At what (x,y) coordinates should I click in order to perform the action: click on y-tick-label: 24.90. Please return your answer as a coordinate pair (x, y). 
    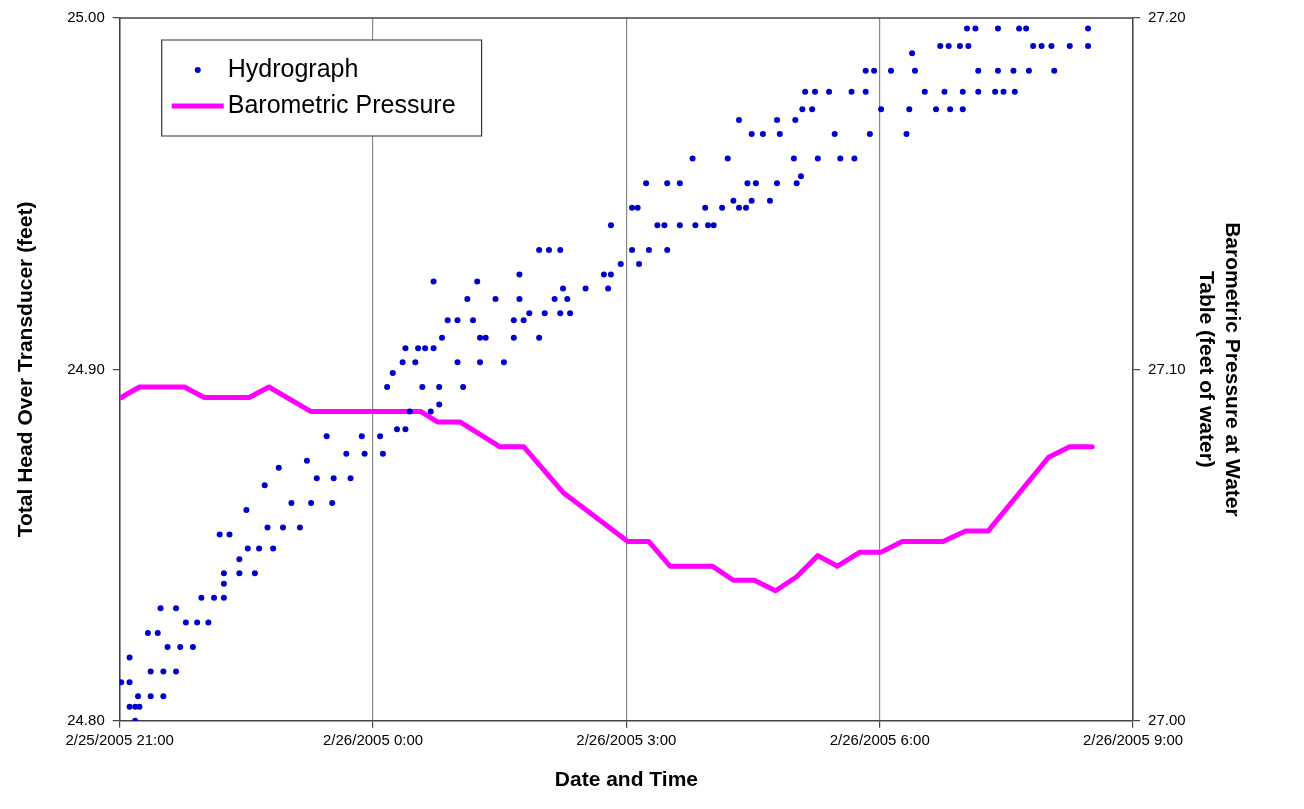
    Looking at the image, I should click on (86, 368).